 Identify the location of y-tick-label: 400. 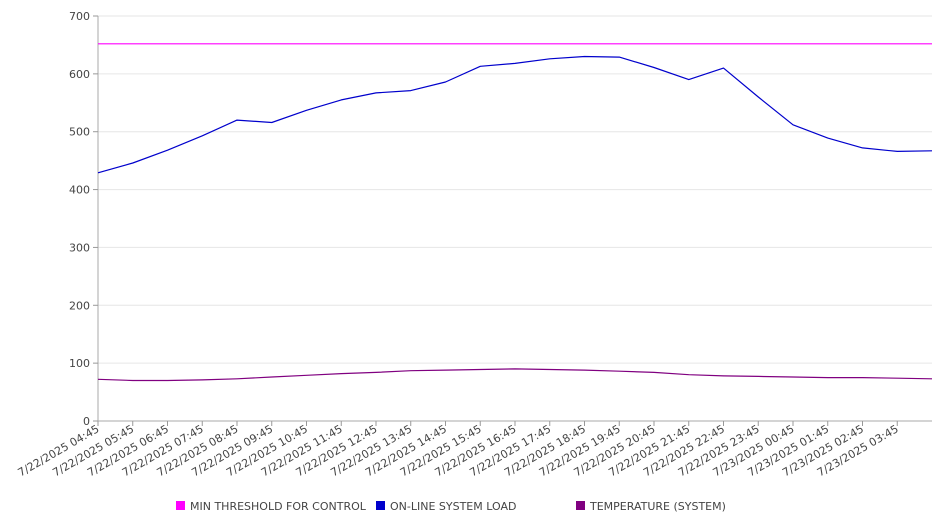
(79, 190).